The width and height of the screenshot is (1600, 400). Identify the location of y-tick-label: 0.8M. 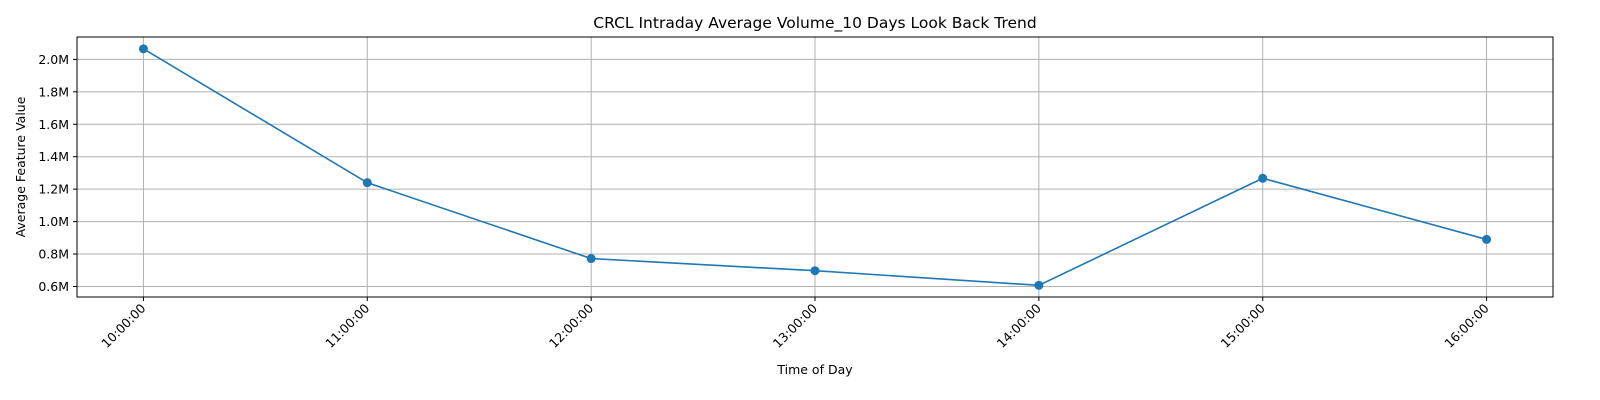
(53, 254).